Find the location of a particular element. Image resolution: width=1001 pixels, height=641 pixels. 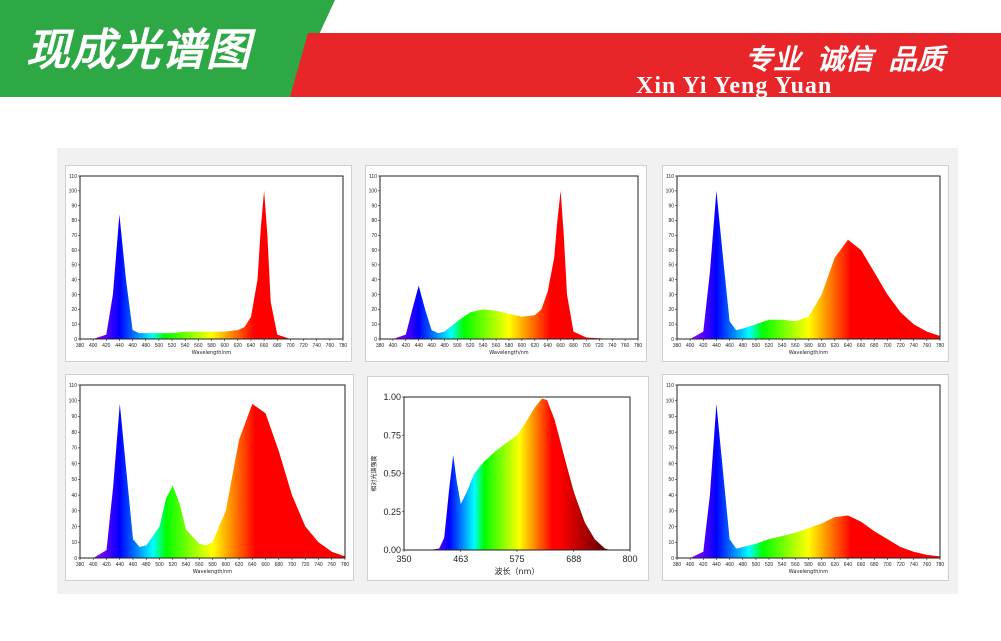

x-tick-label: 688 is located at coordinates (573, 559).